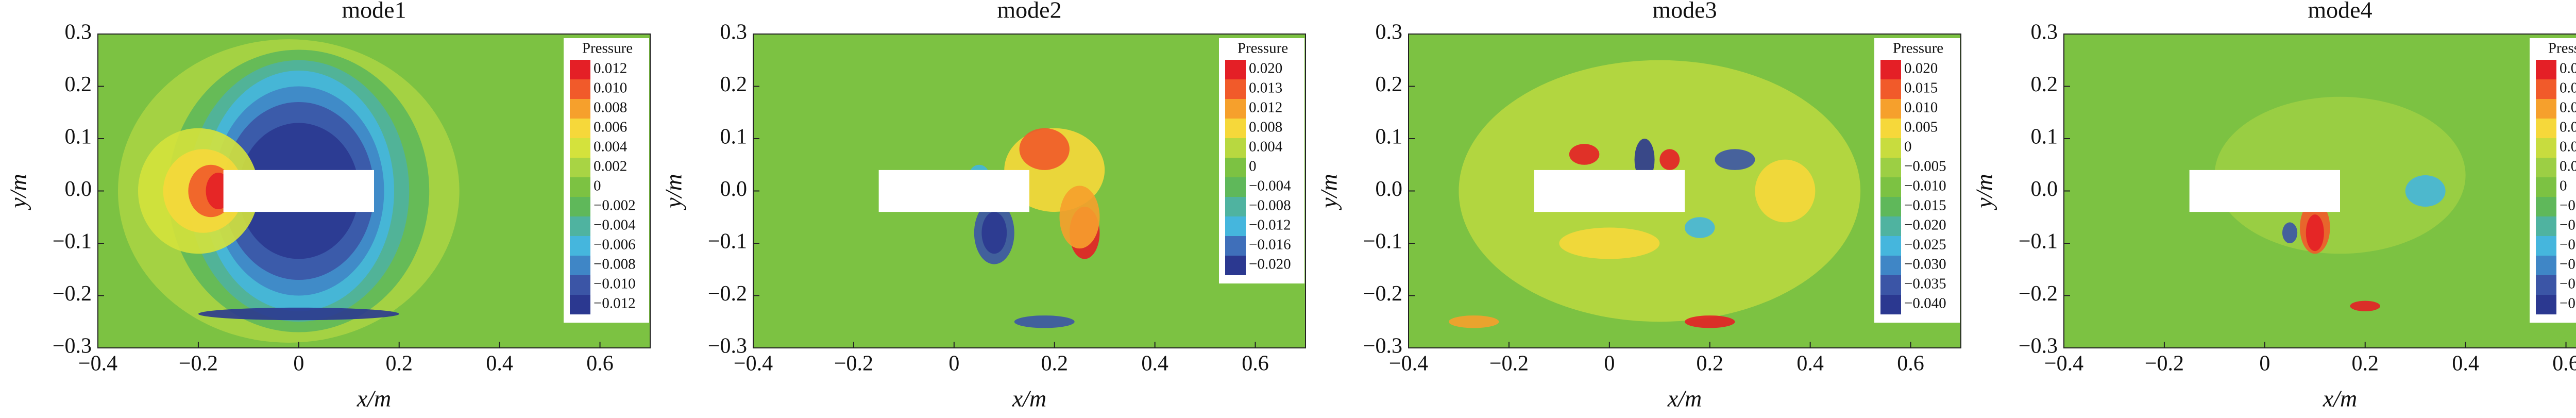 The height and width of the screenshot is (418, 2576). I want to click on colorbar-tick-label: 0.013, so click(1265, 88).